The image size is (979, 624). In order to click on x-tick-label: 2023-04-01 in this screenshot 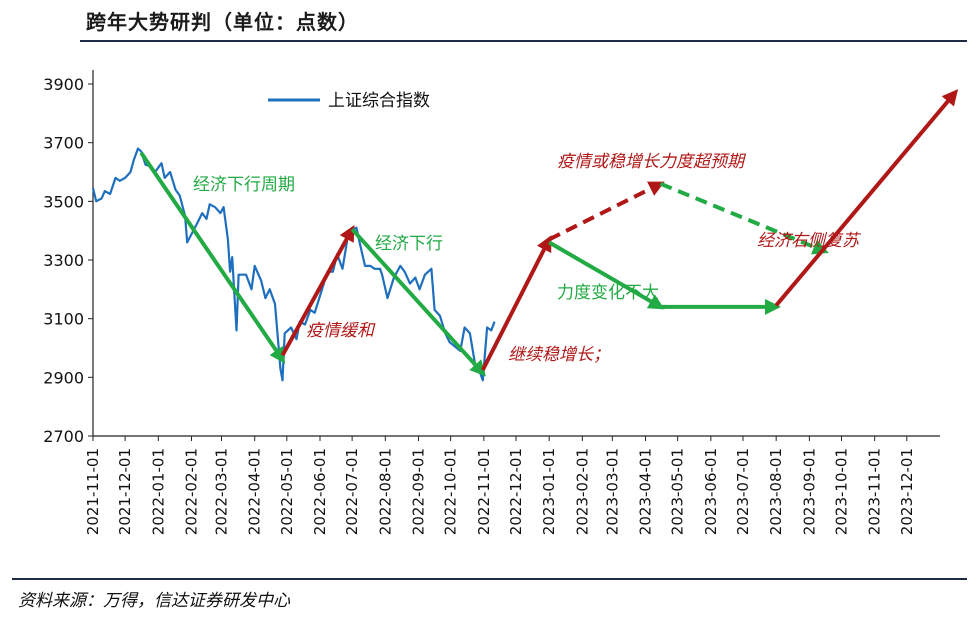, I will do `click(646, 491)`.